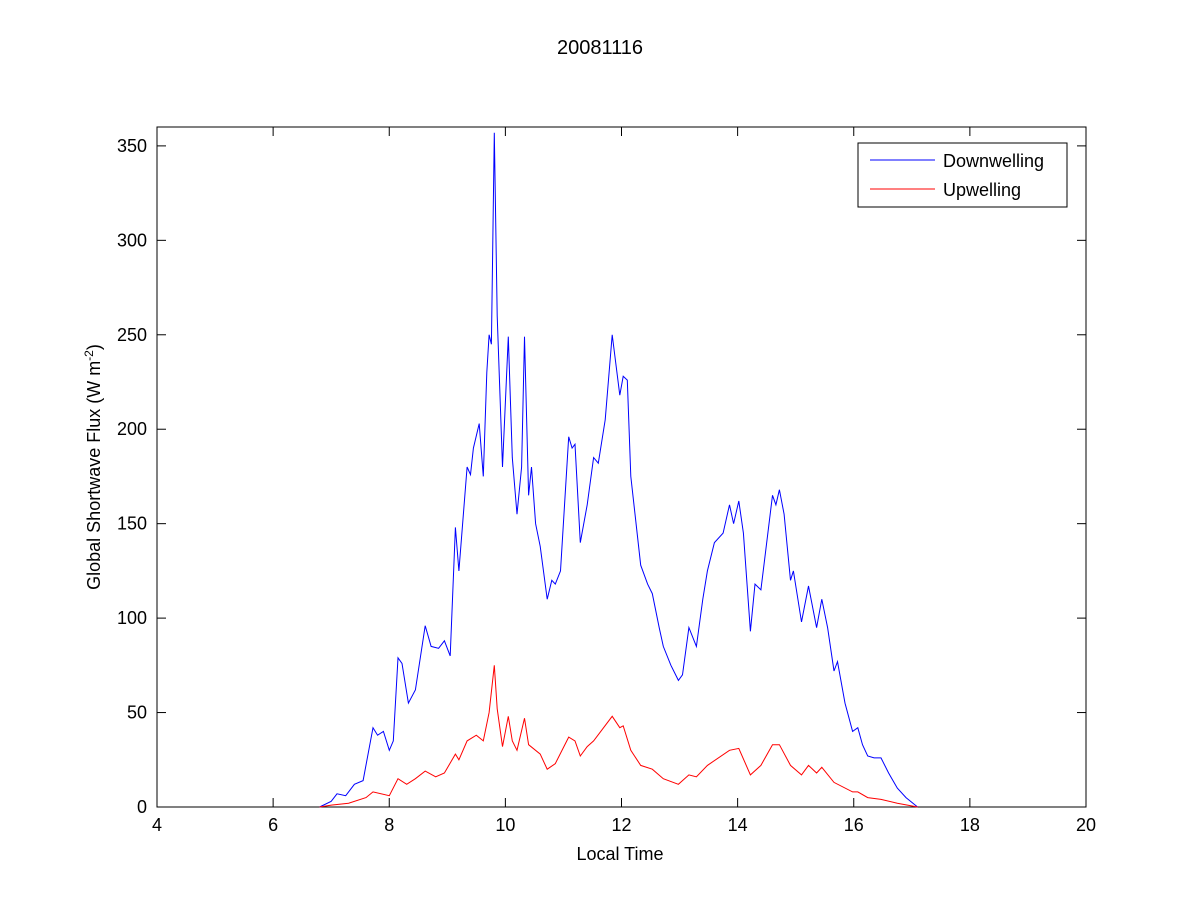 The height and width of the screenshot is (905, 1200). What do you see at coordinates (137, 713) in the screenshot?
I see `y-tick-label: 50` at bounding box center [137, 713].